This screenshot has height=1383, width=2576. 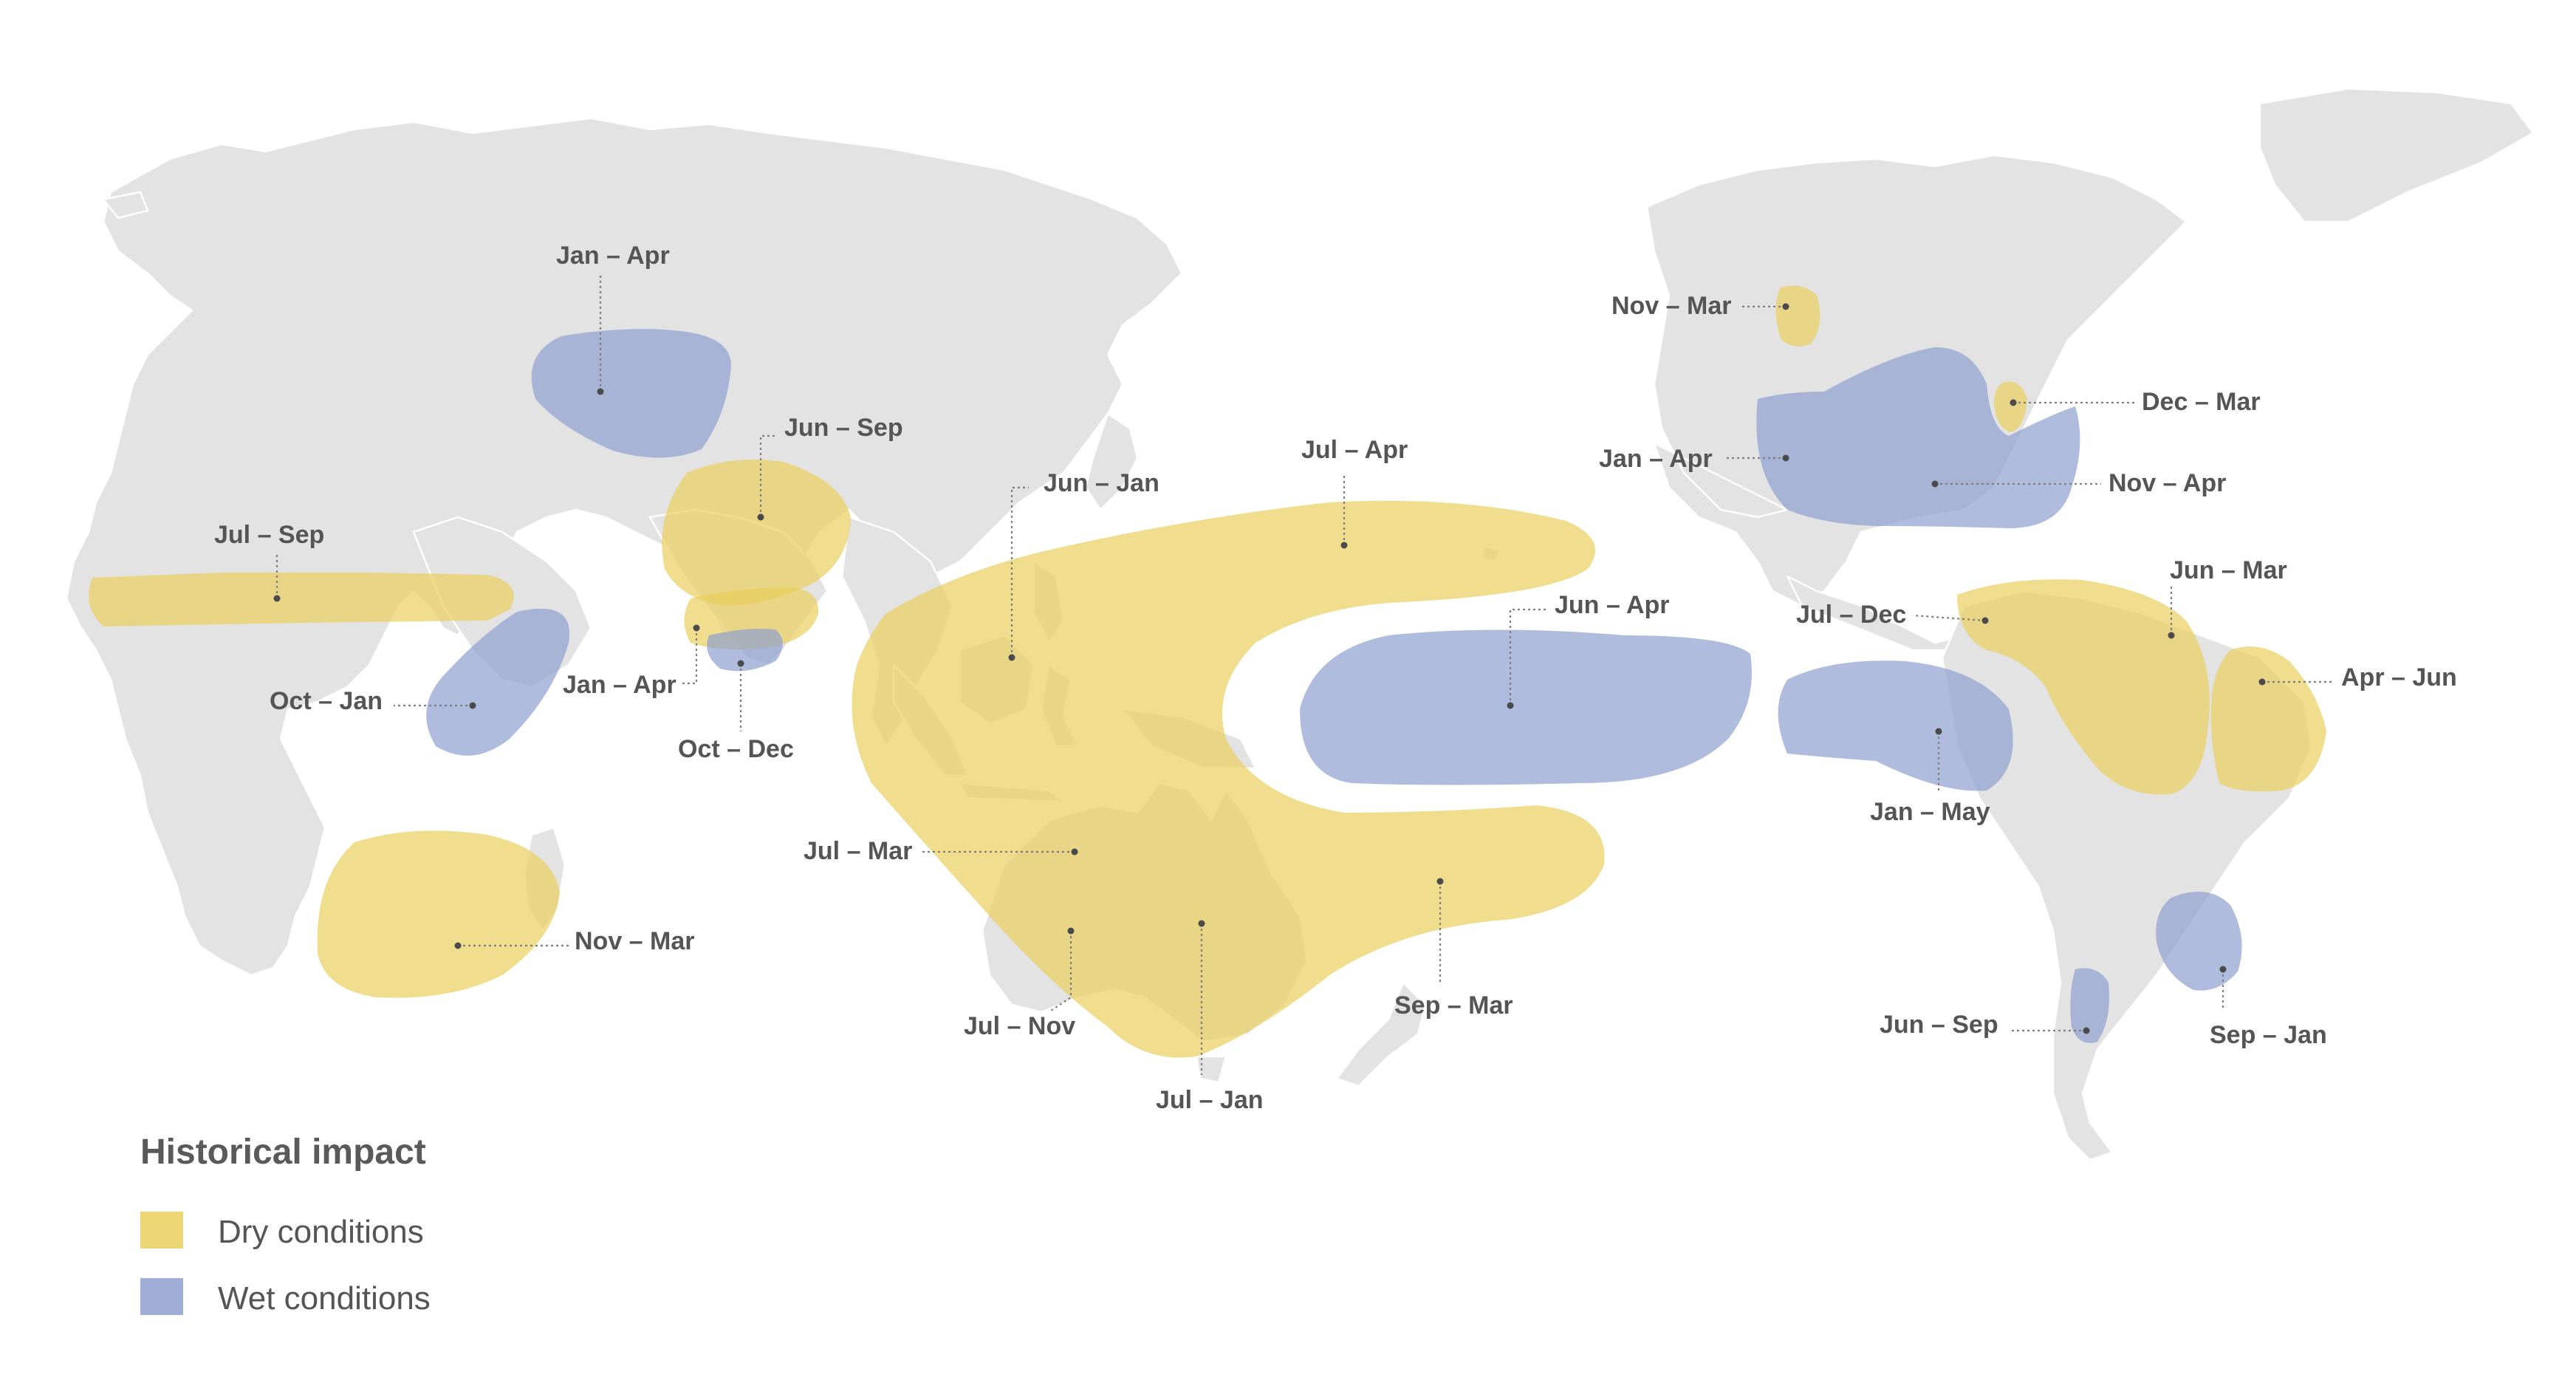 I want to click on legend-dry-label: Dry conditions, so click(x=321, y=1232).